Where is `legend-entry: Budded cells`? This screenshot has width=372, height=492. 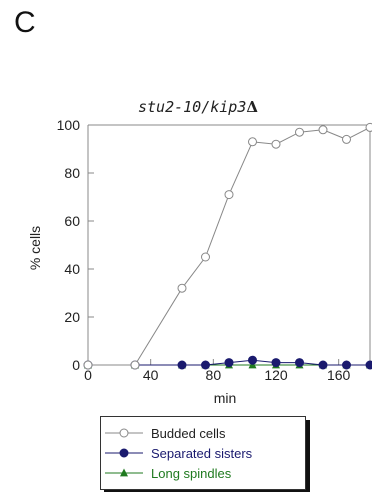 legend-entry: Budded cells is located at coordinates (163, 433).